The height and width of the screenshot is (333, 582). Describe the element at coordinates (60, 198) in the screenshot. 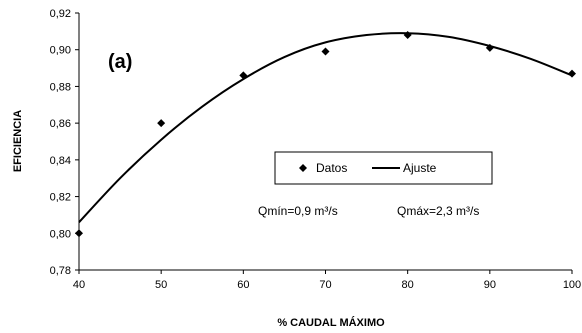

I see `y-tick-label: 0,82` at that location.